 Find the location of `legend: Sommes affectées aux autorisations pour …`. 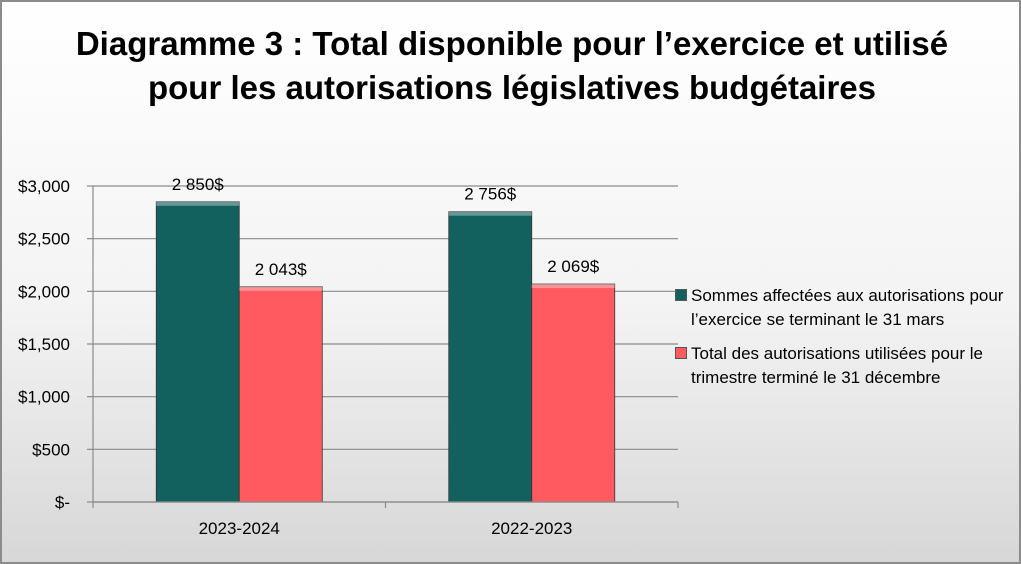

legend: Sommes affectées aux autorisations pour … is located at coordinates (844, 342).